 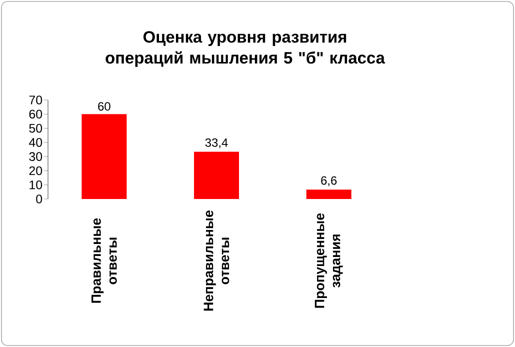 What do you see at coordinates (104, 260) in the screenshot?
I see `x-tick-label: Правильные ответы` at bounding box center [104, 260].